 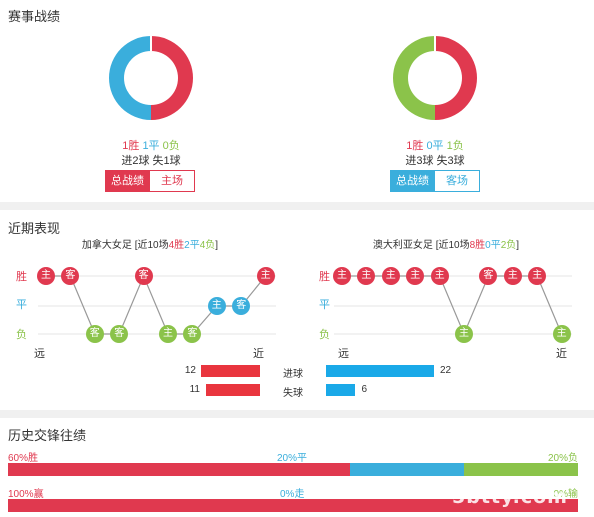 I want to click on section-title: 历史交锋往绩, so click(x=47, y=435).